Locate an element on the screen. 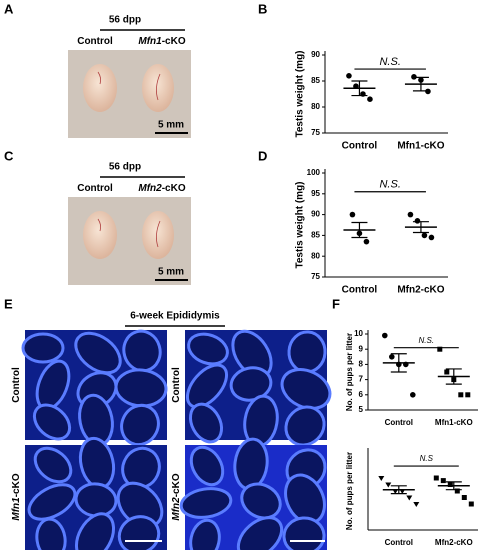 The width and height of the screenshot is (491, 550). row-label: Mfn1-cKO is located at coordinates (16, 496).